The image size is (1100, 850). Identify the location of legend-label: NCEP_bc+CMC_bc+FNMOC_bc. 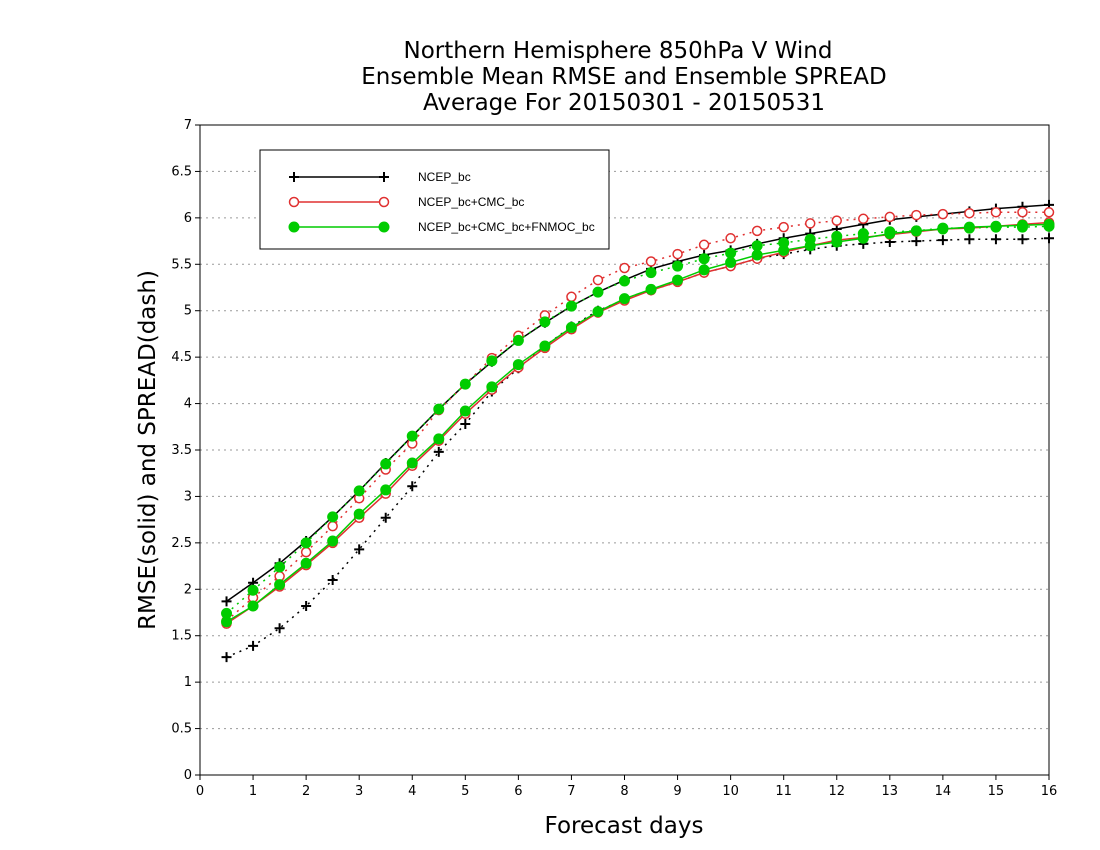
(506, 227).